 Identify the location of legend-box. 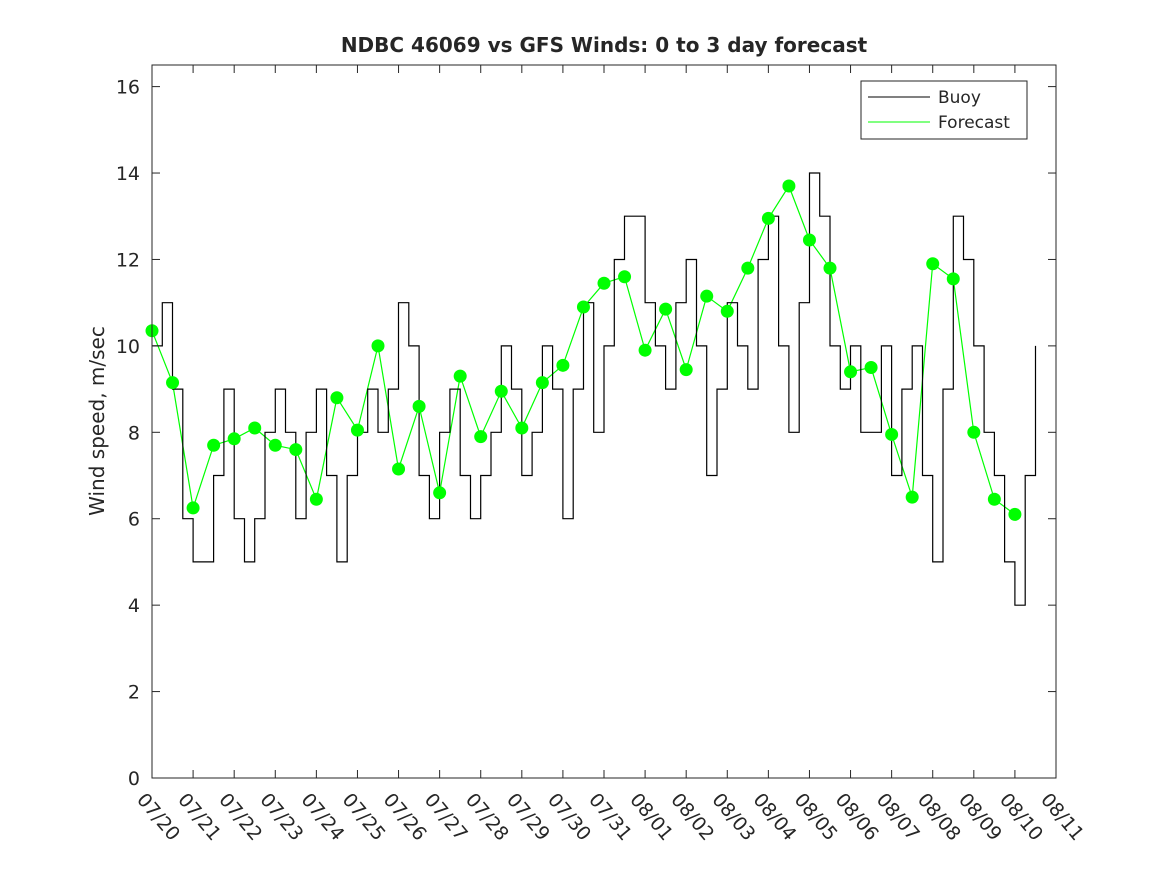
(944, 110).